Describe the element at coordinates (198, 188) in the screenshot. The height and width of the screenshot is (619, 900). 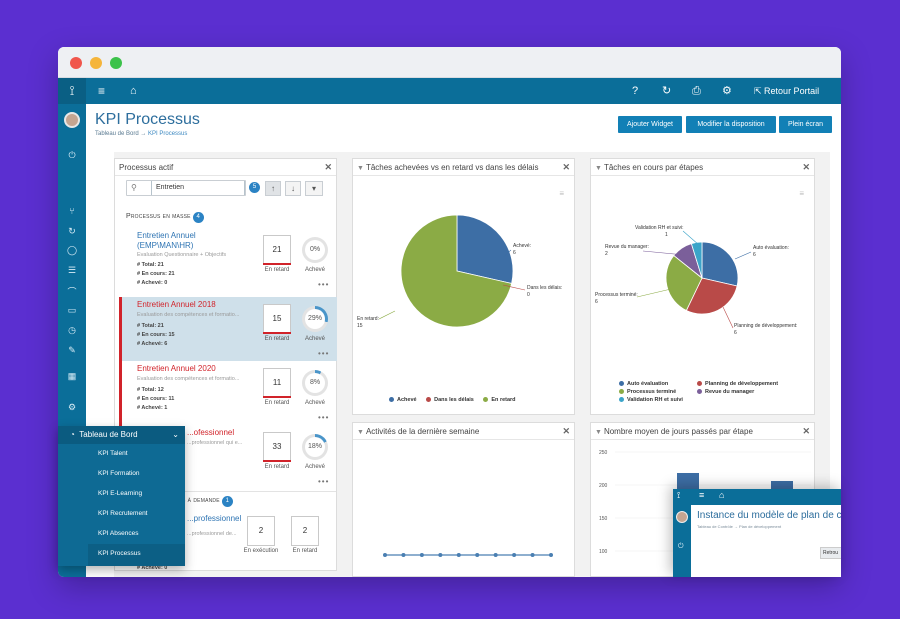
I see `search-input: Entretien` at that location.